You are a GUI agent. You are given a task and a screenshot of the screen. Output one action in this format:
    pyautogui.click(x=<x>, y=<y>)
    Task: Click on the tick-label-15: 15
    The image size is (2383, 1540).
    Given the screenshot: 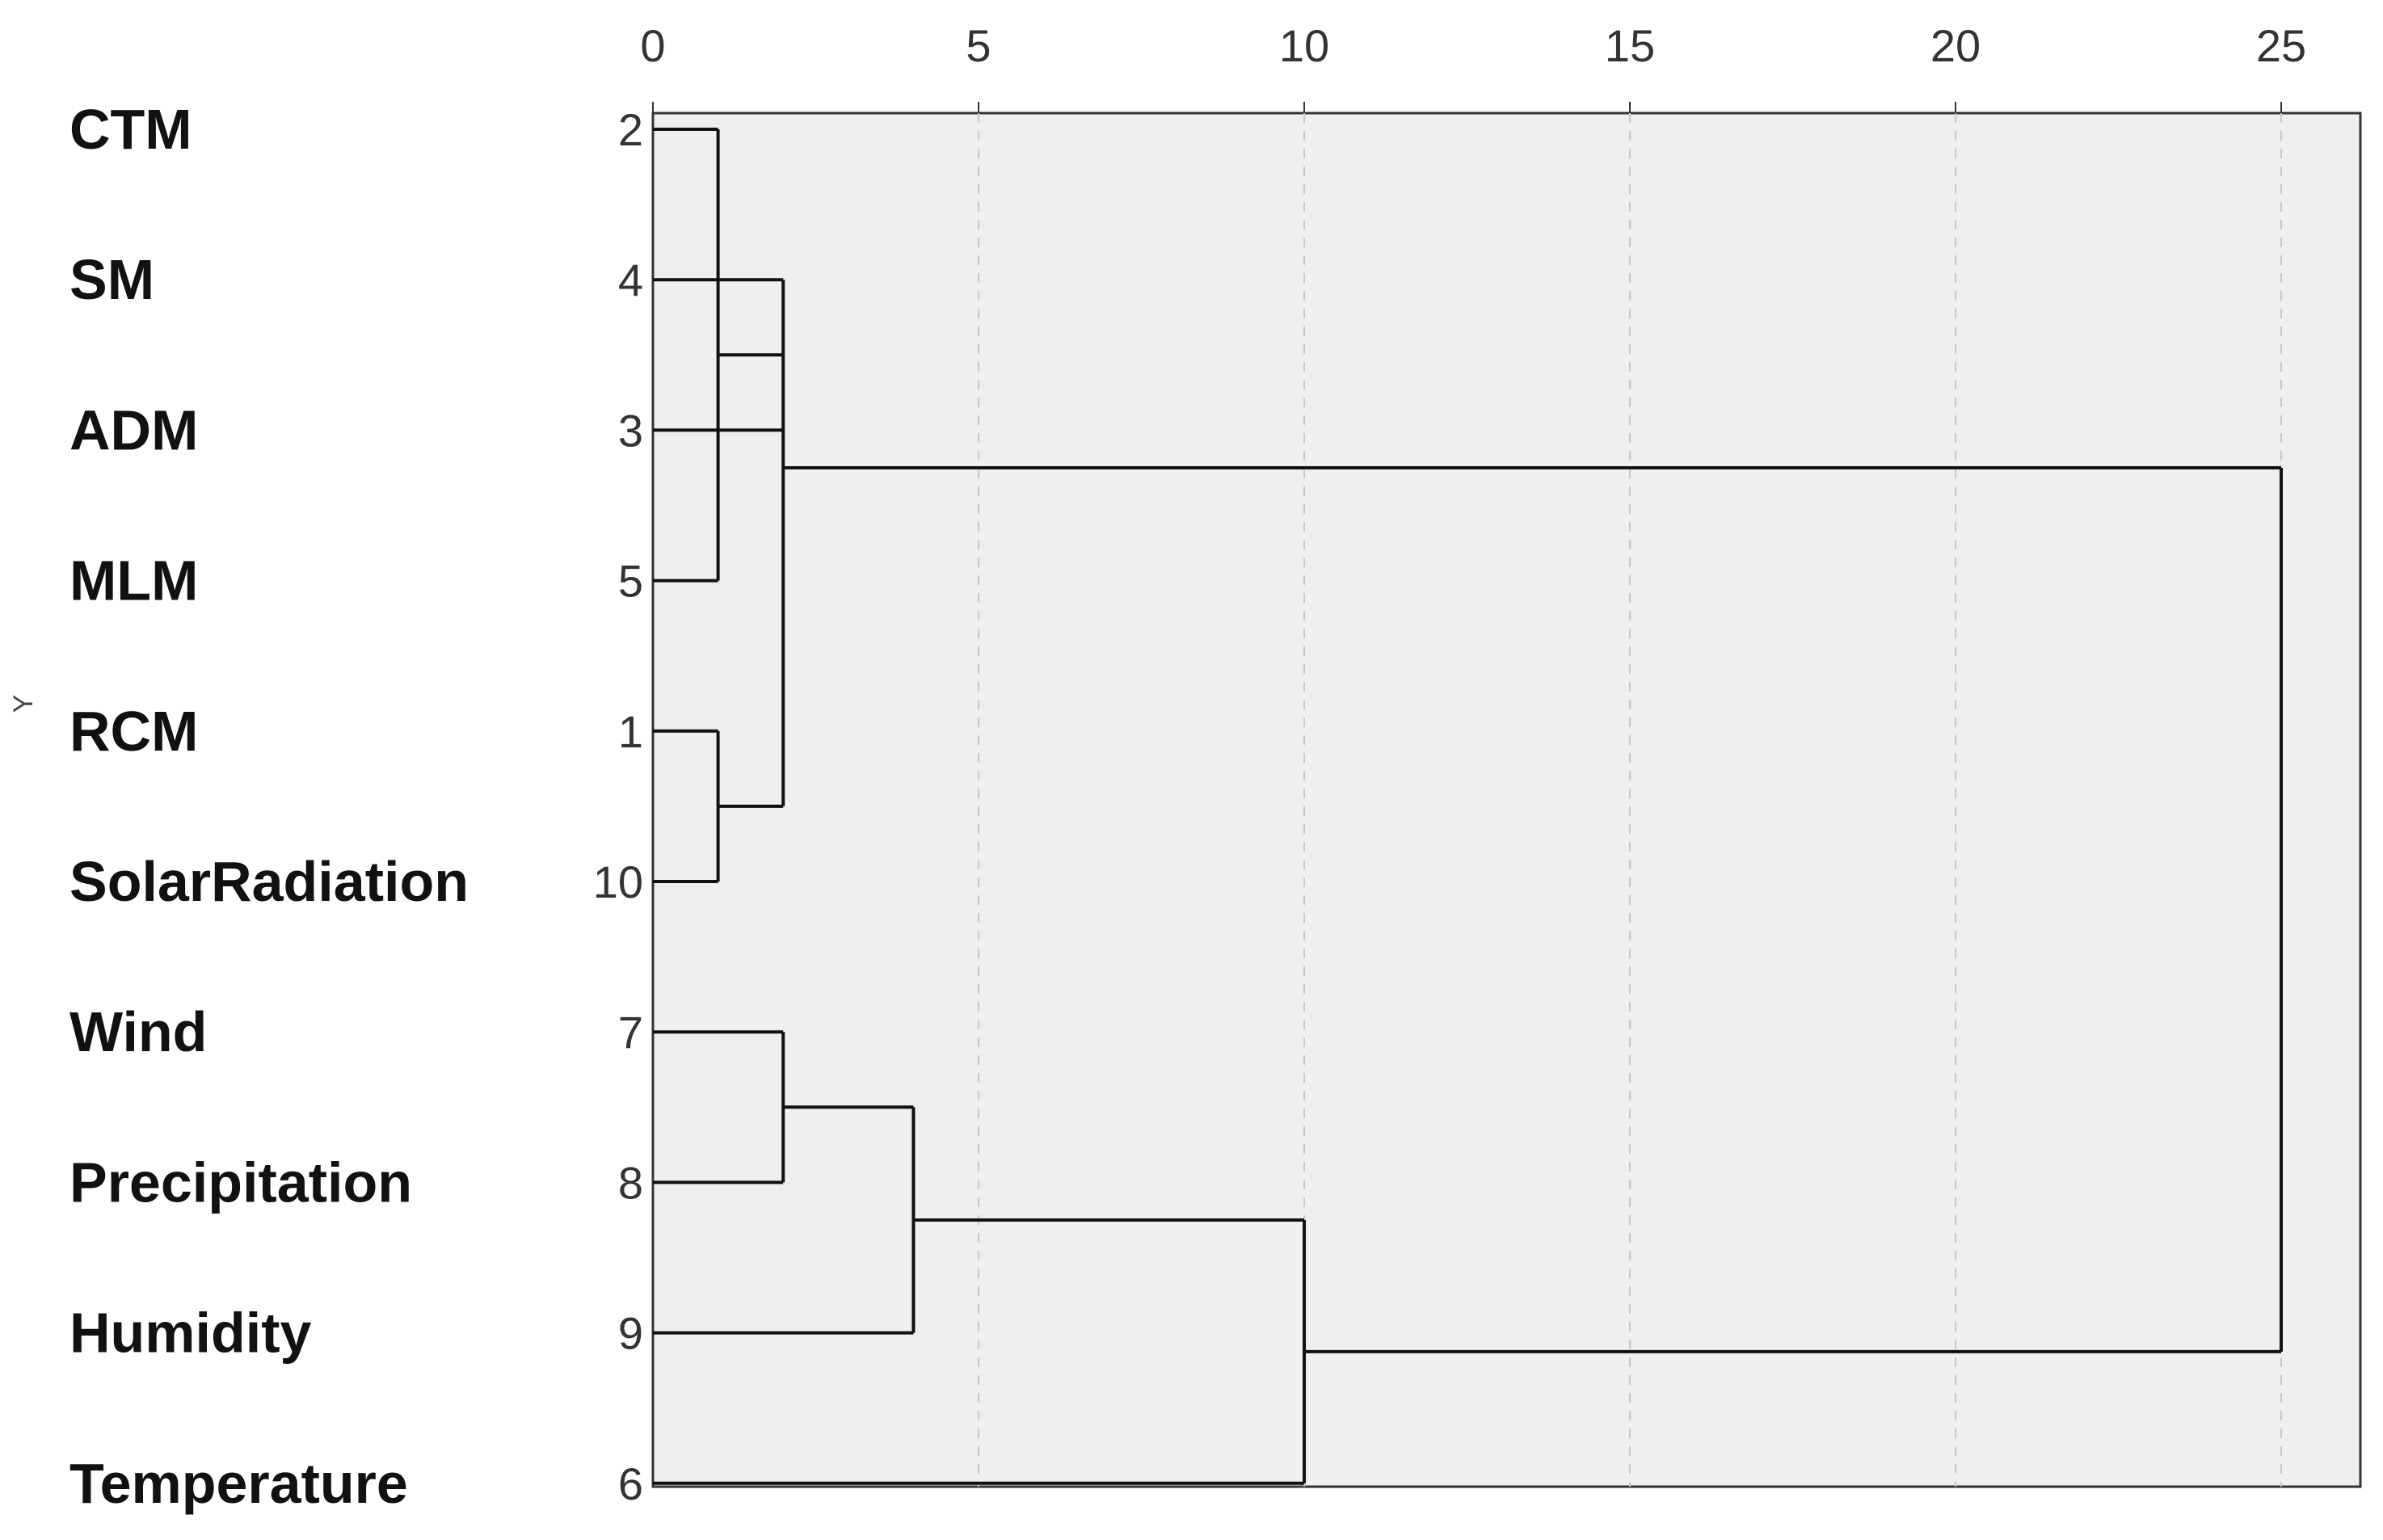 What is the action you would take?
    pyautogui.click(x=1630, y=45)
    